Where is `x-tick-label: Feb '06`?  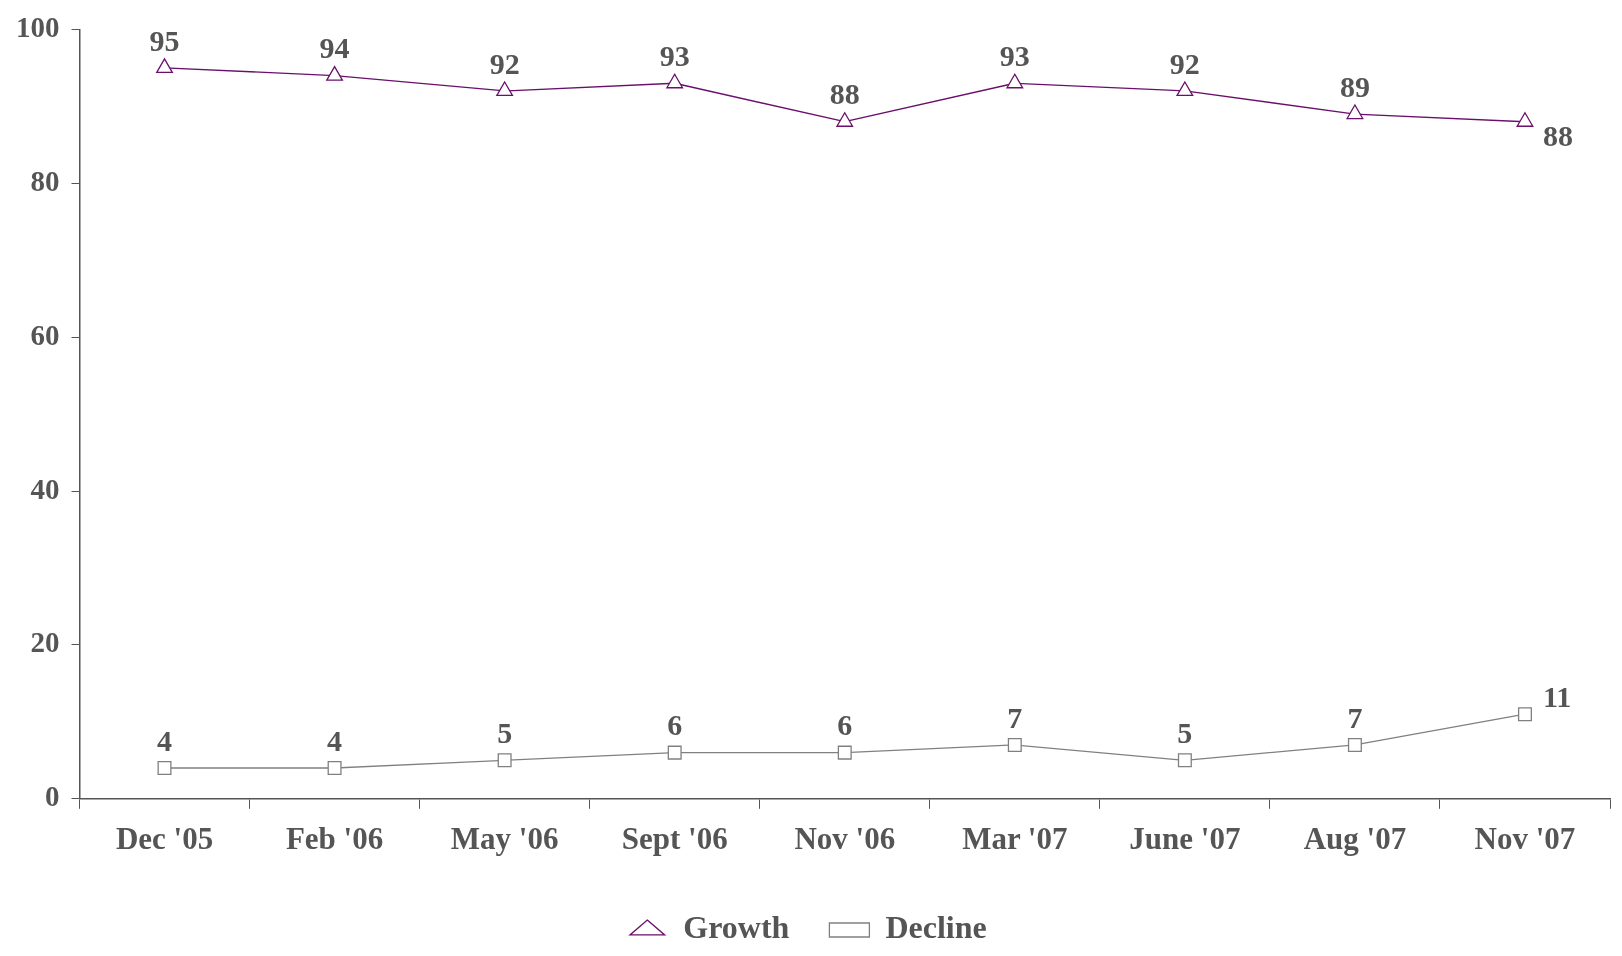
x-tick-label: Feb '06 is located at coordinates (334, 839).